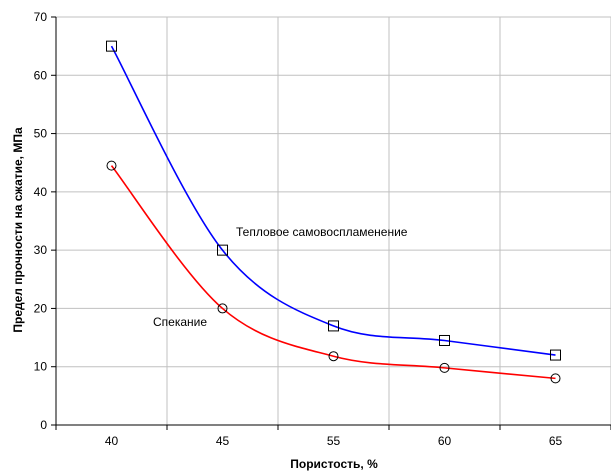 The height and width of the screenshot is (473, 611). Describe the element at coordinates (18, 230) in the screenshot. I see `y-axis-label: Предел прочности на сжатие, МПа` at that location.